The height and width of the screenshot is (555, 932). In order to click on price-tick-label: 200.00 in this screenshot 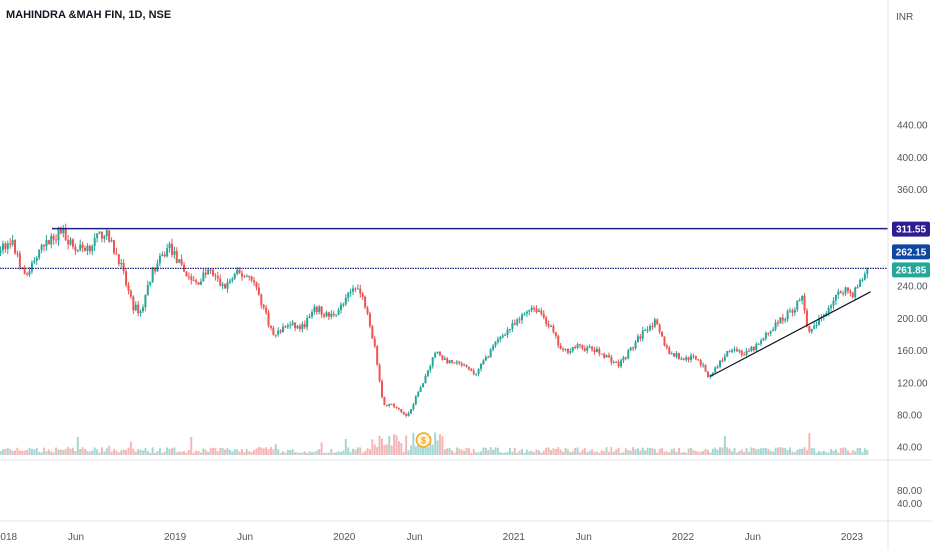, I will do `click(912, 319)`.